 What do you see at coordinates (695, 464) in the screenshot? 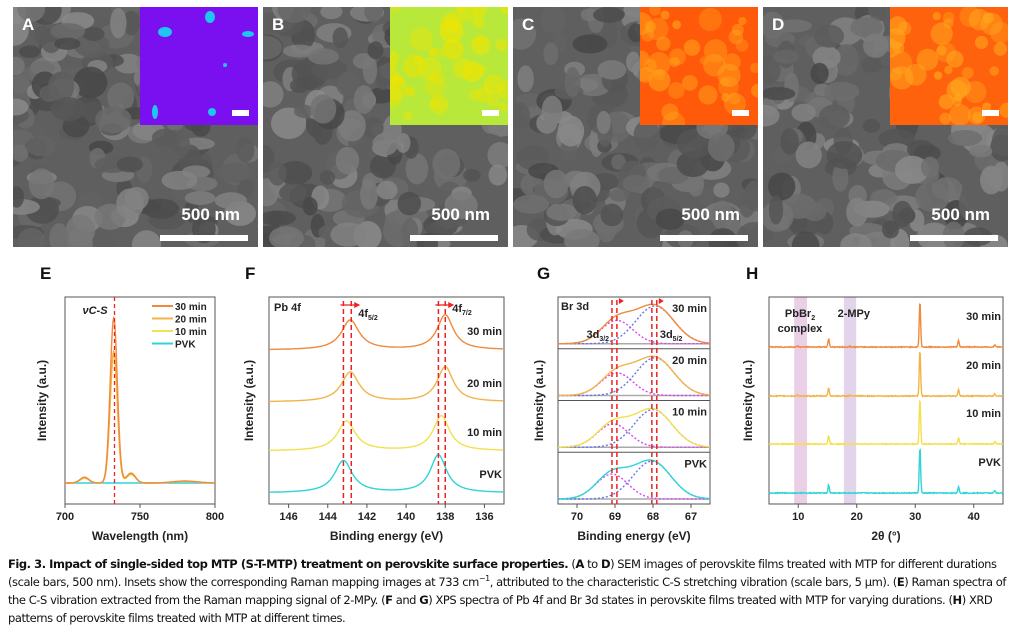
I see `series-label: PVK` at bounding box center [695, 464].